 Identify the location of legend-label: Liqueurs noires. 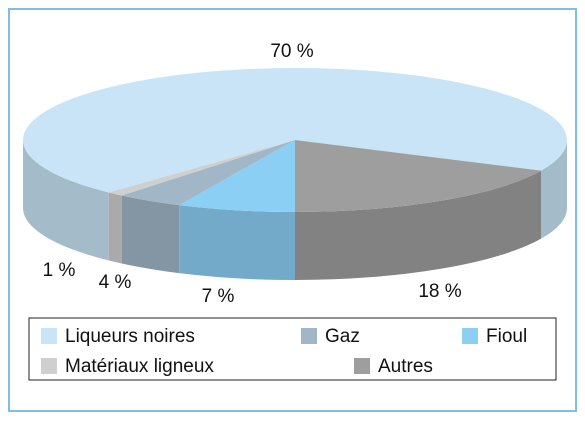
(130, 336).